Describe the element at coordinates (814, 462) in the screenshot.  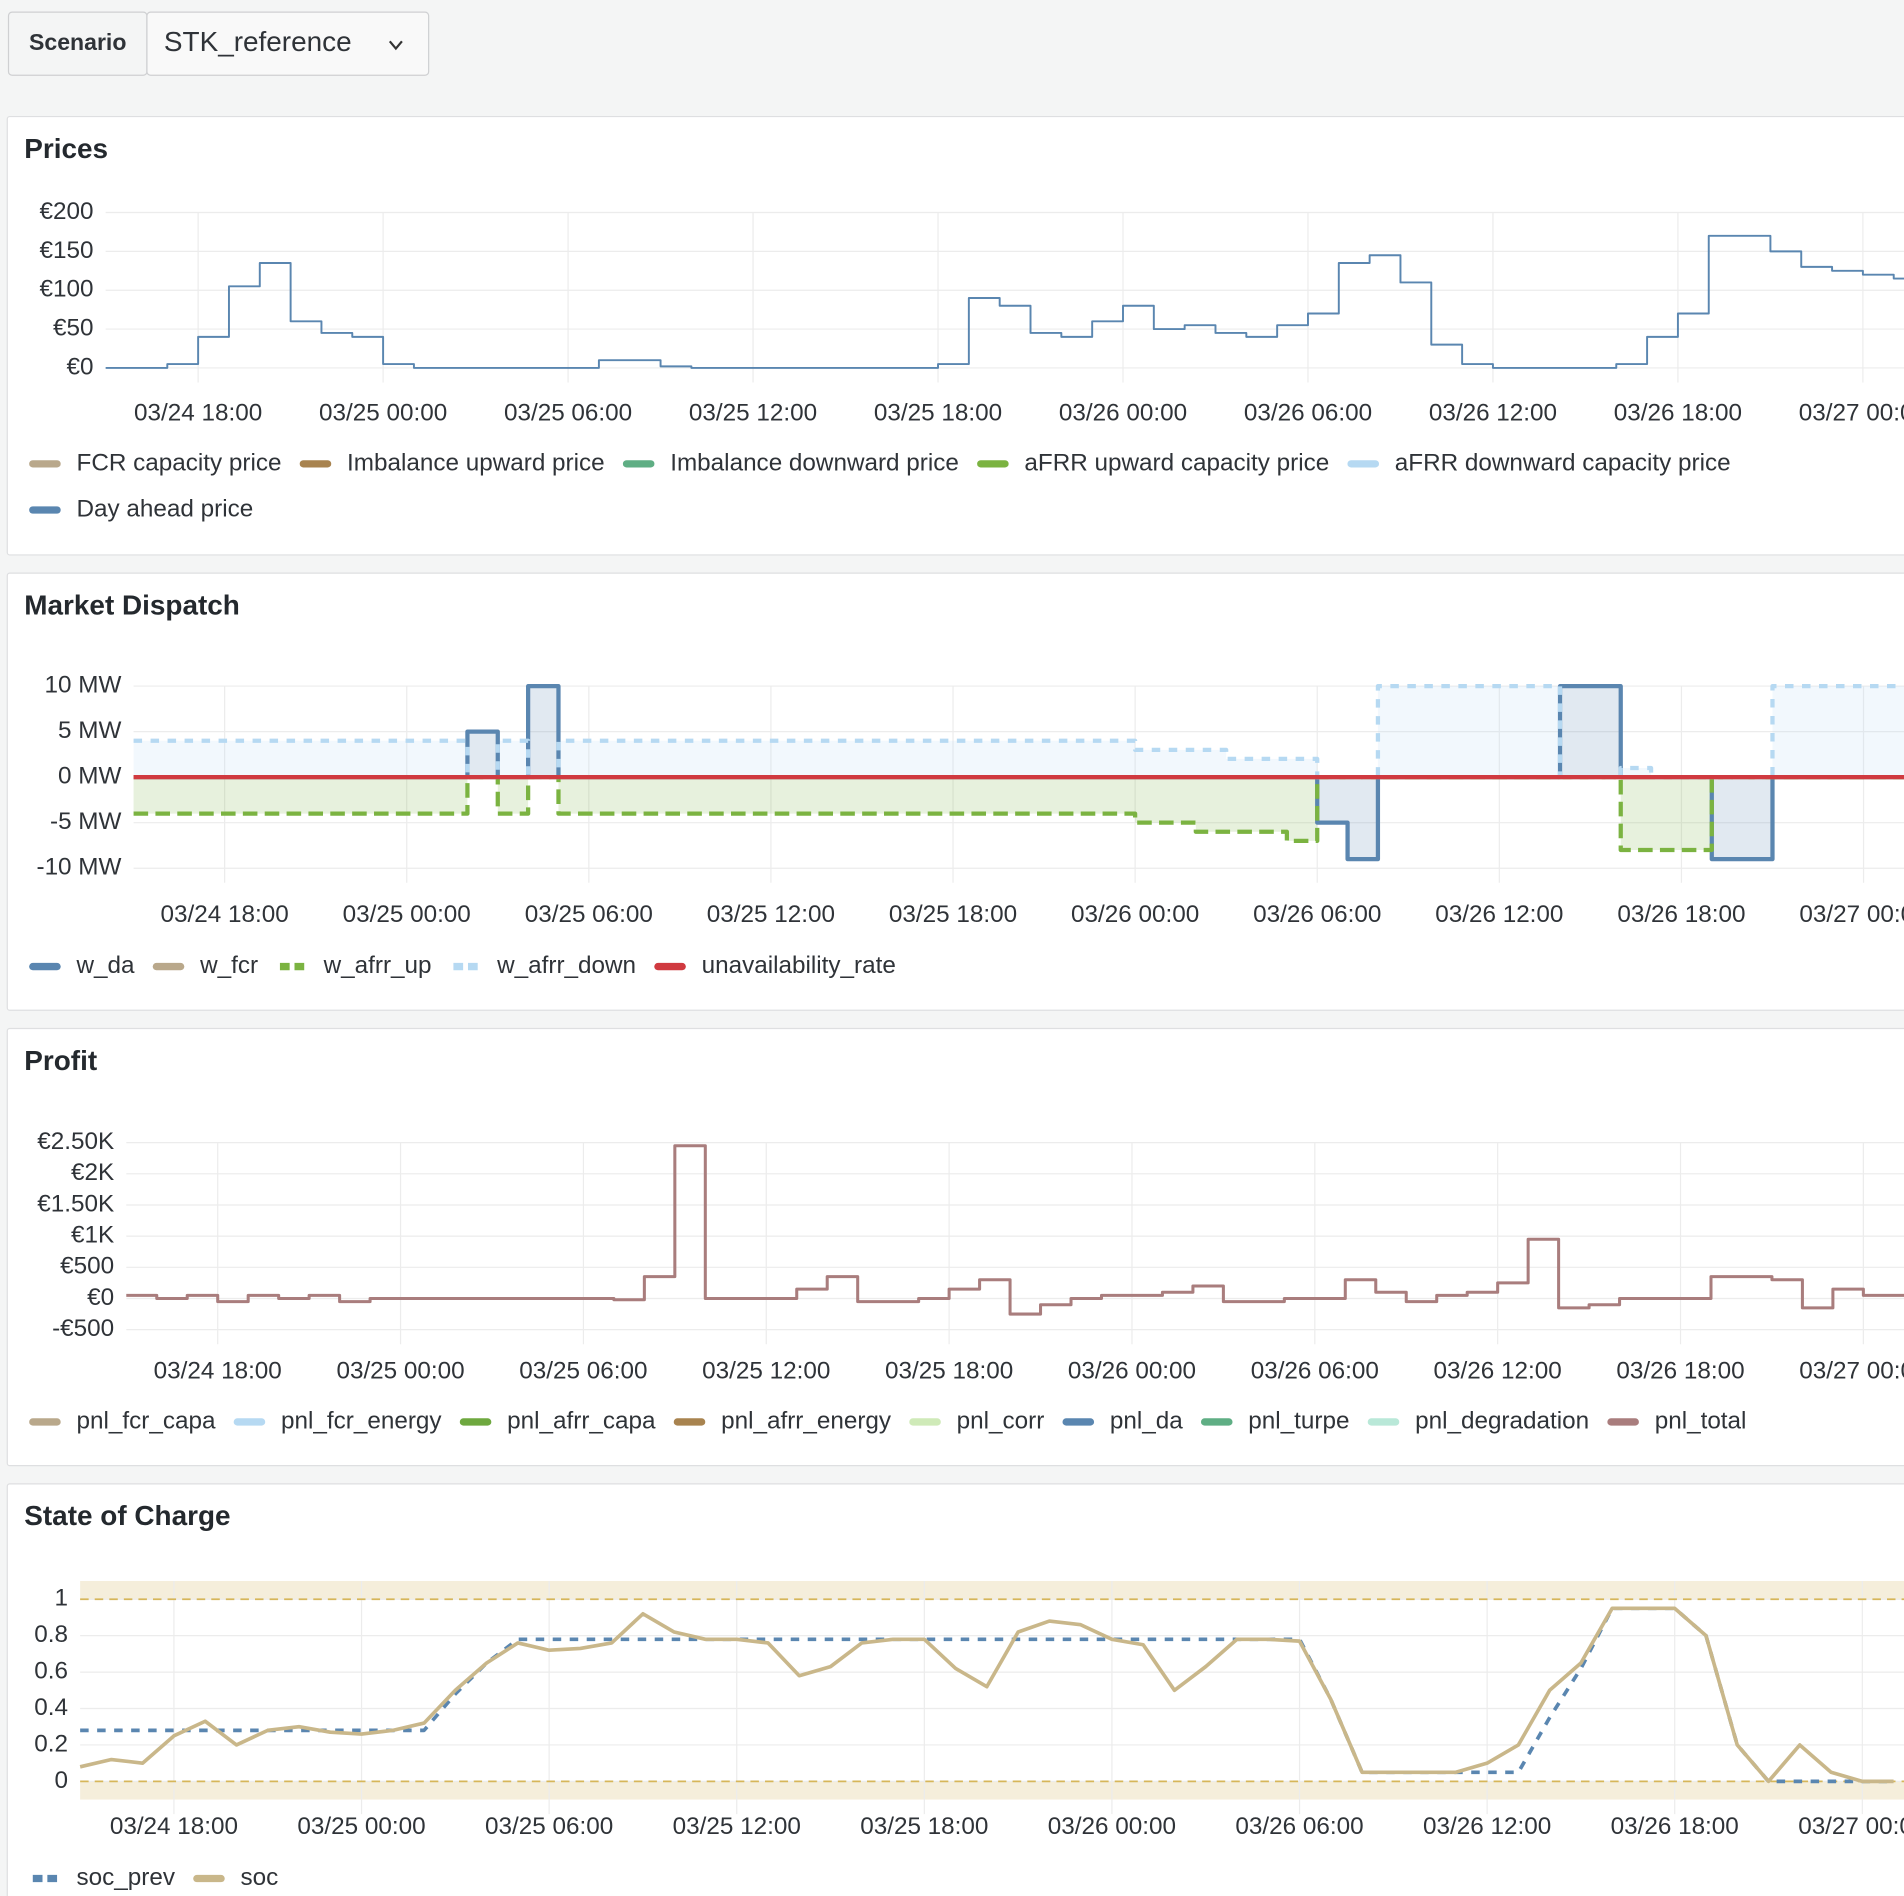
I see `legend-label: Imbalance downward price` at that location.